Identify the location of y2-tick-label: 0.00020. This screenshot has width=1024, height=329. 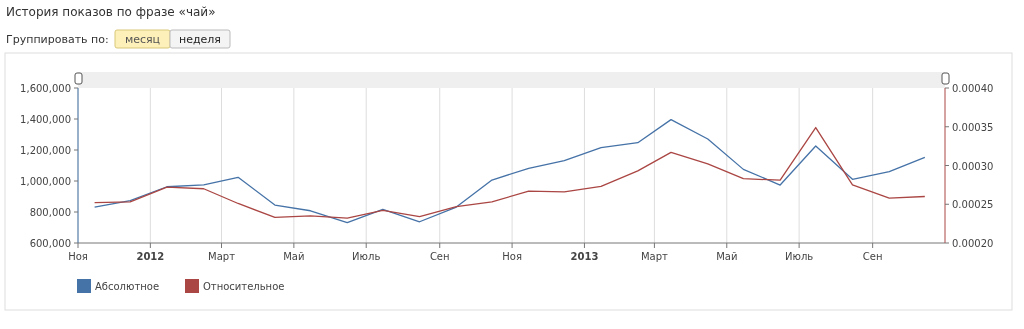
(973, 243).